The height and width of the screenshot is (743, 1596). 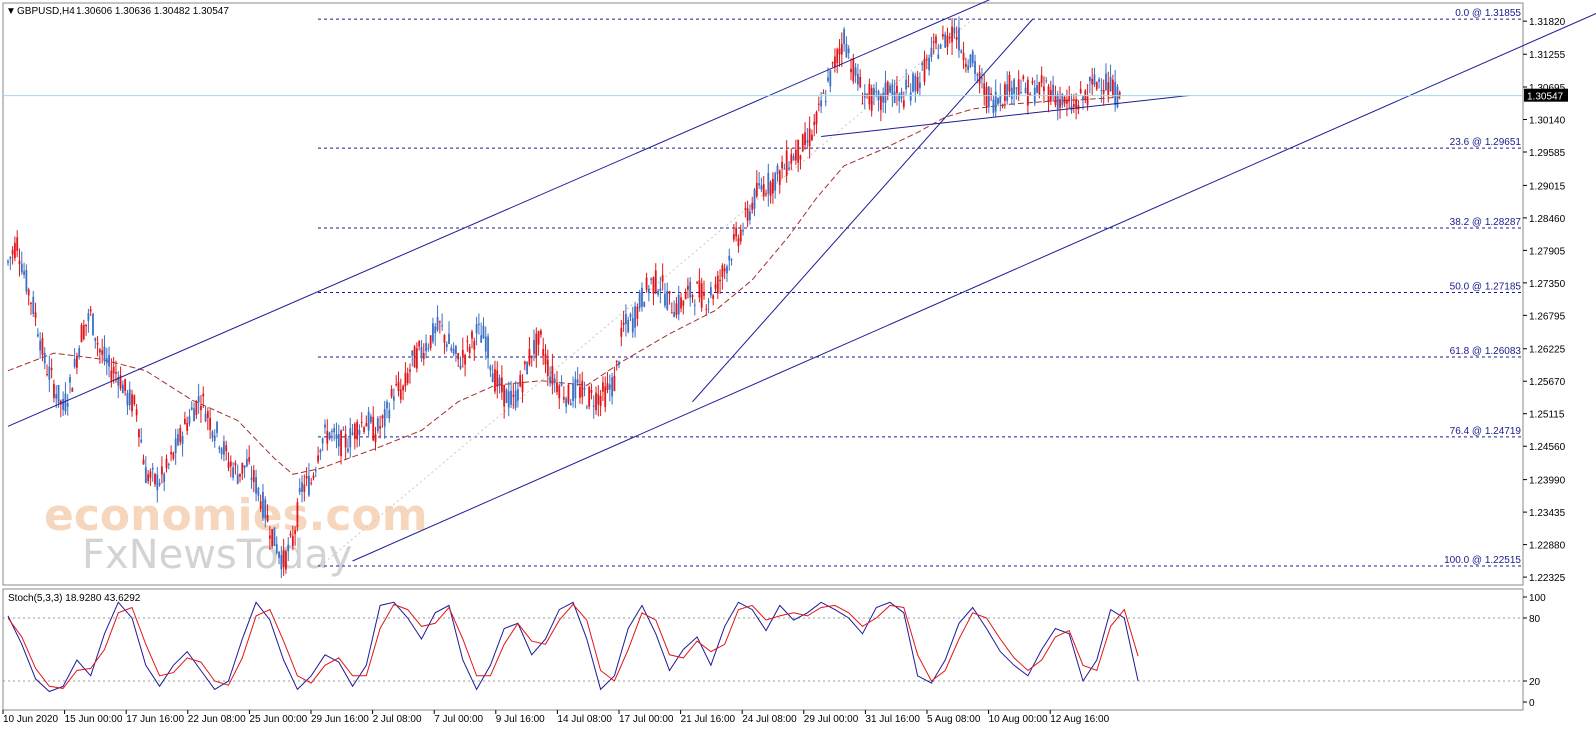 What do you see at coordinates (1018, 719) in the screenshot?
I see `time-tick-label: 10 Aug 00:00` at bounding box center [1018, 719].